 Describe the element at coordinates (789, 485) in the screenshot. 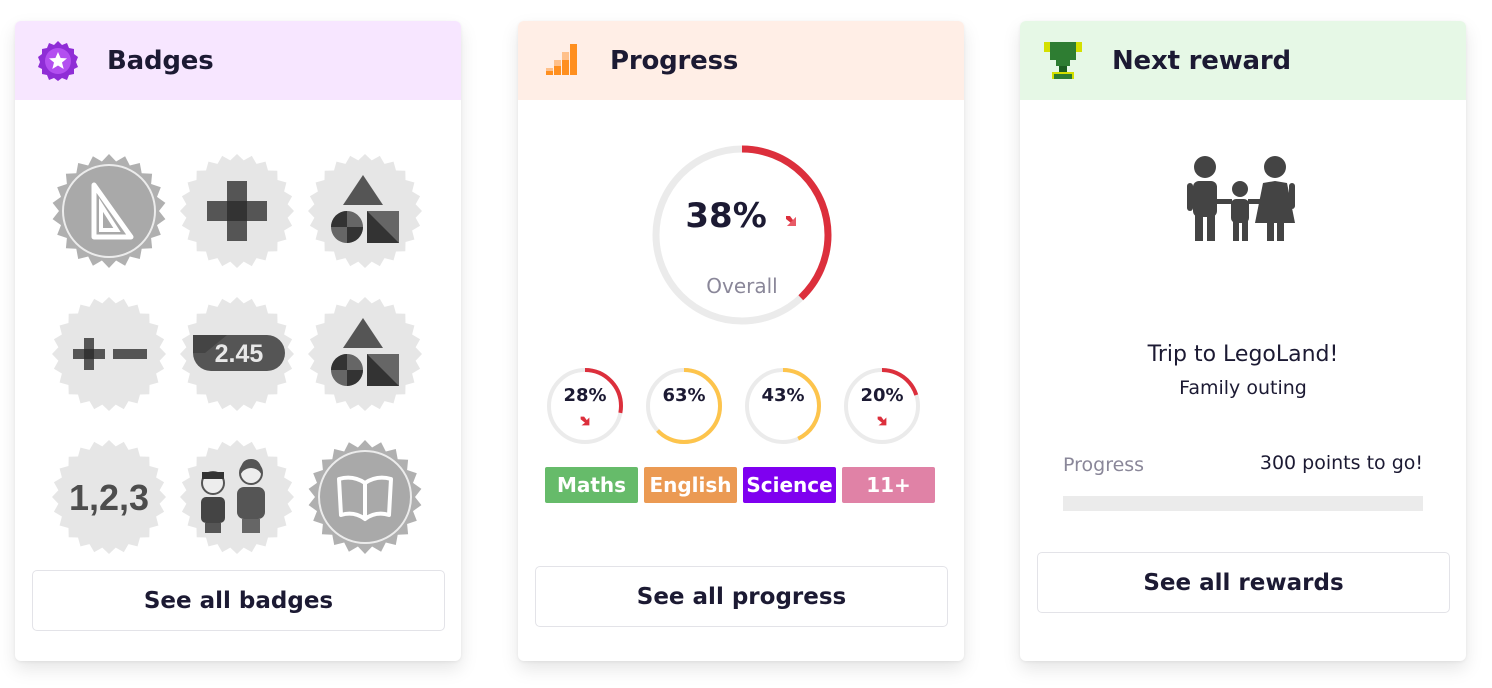

I see `tag-science: Science` at that location.